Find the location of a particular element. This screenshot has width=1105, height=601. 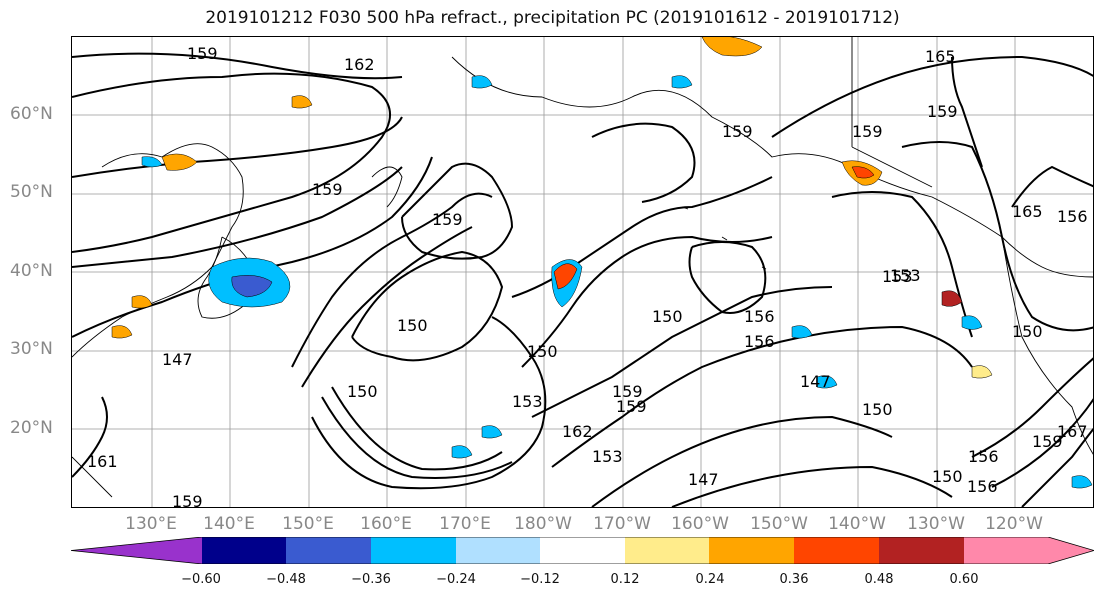

colorbar-tick: −0.60 is located at coordinates (201, 579).